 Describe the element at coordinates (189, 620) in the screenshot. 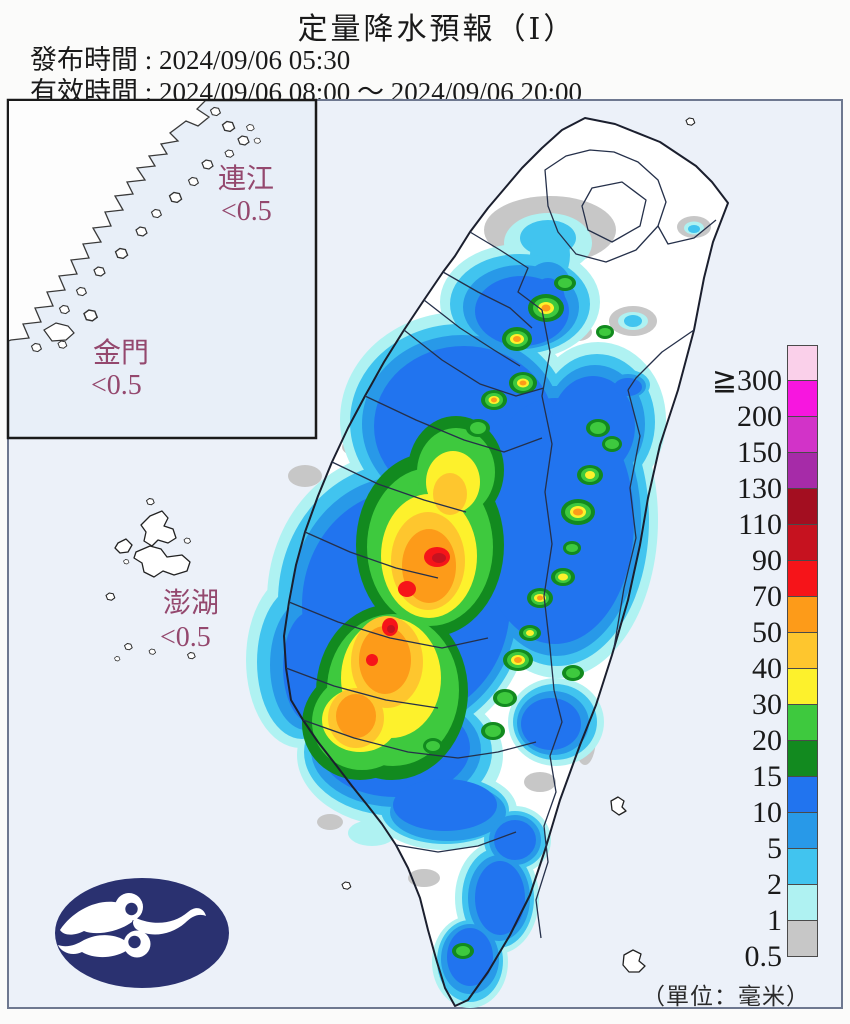

I see `penghu-label: 澎湖 <0.5` at that location.